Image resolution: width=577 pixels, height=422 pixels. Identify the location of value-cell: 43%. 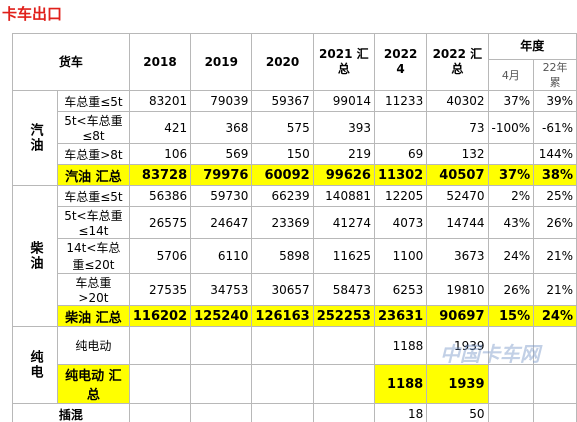
(511, 223).